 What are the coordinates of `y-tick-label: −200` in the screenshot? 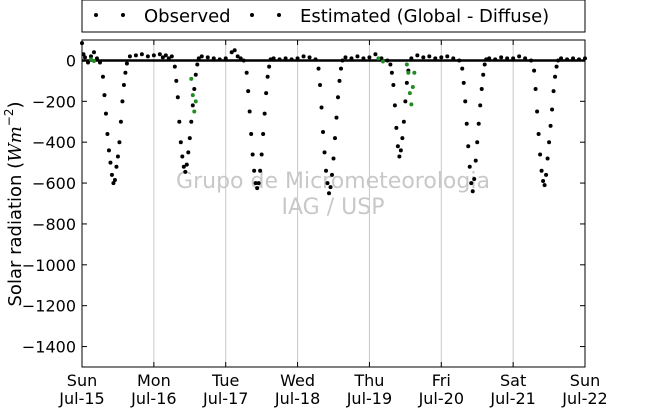 It's located at (54, 101).